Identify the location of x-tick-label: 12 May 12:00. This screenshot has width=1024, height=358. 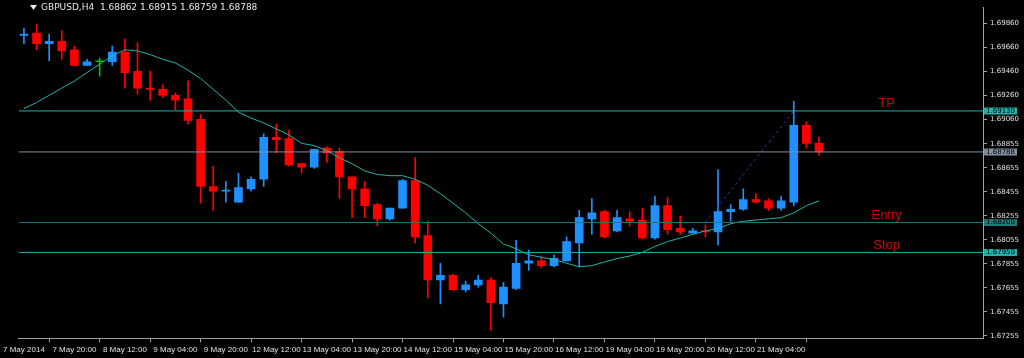
(277, 350).